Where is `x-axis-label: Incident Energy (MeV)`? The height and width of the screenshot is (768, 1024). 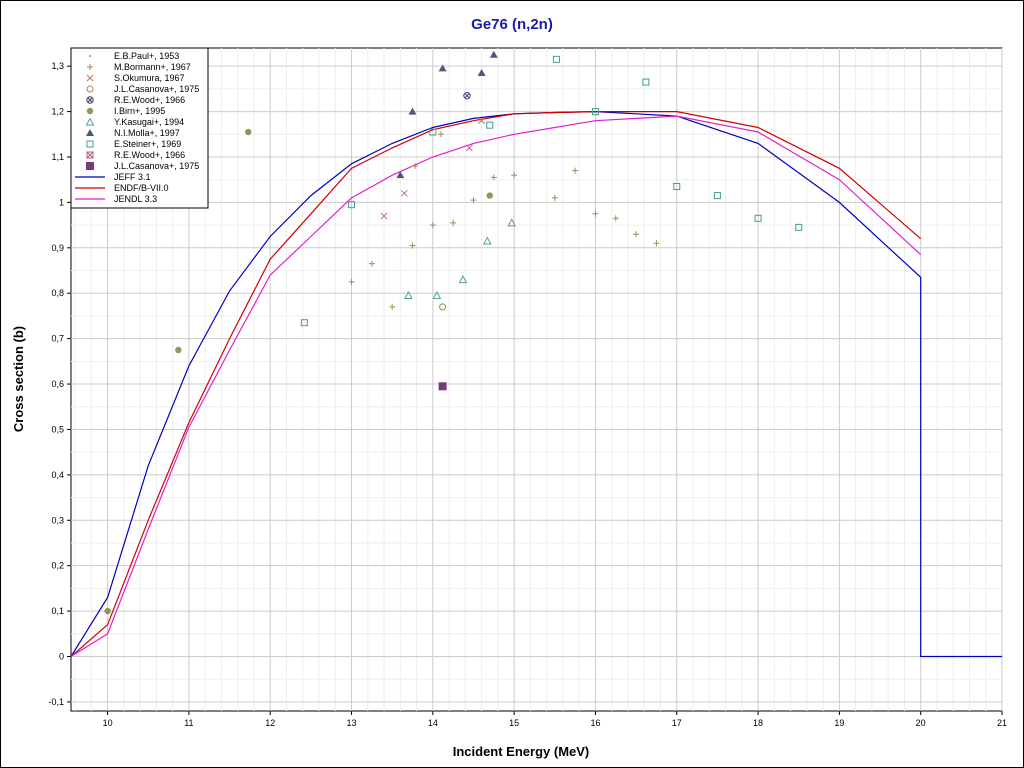 x-axis-label: Incident Energy (MeV) is located at coordinates (521, 751).